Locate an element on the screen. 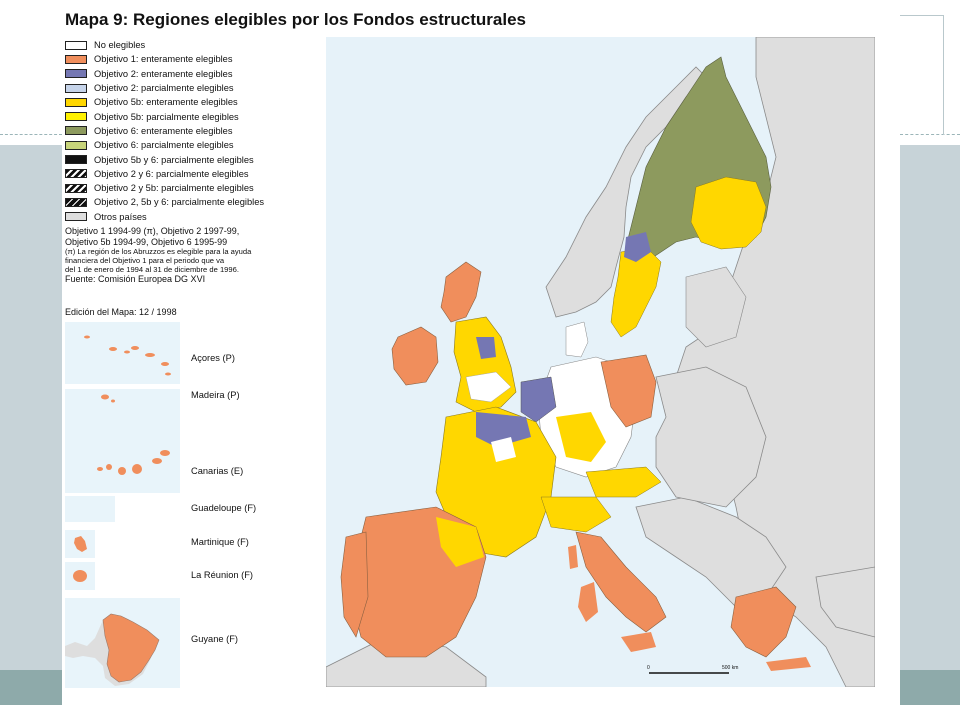 The width and height of the screenshot is (960, 720). legend-item: Objetivo 2 y 5b: parcialmente elegibles is located at coordinates (195, 188).